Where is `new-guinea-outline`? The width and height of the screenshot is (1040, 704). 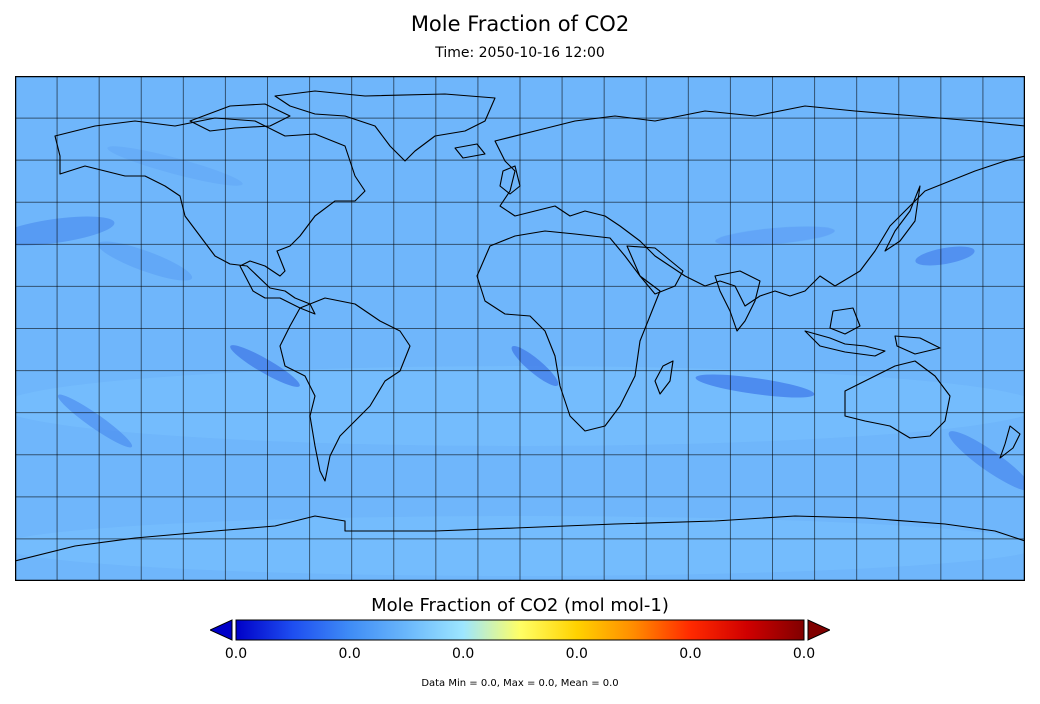
new-guinea-outline is located at coordinates (917, 345).